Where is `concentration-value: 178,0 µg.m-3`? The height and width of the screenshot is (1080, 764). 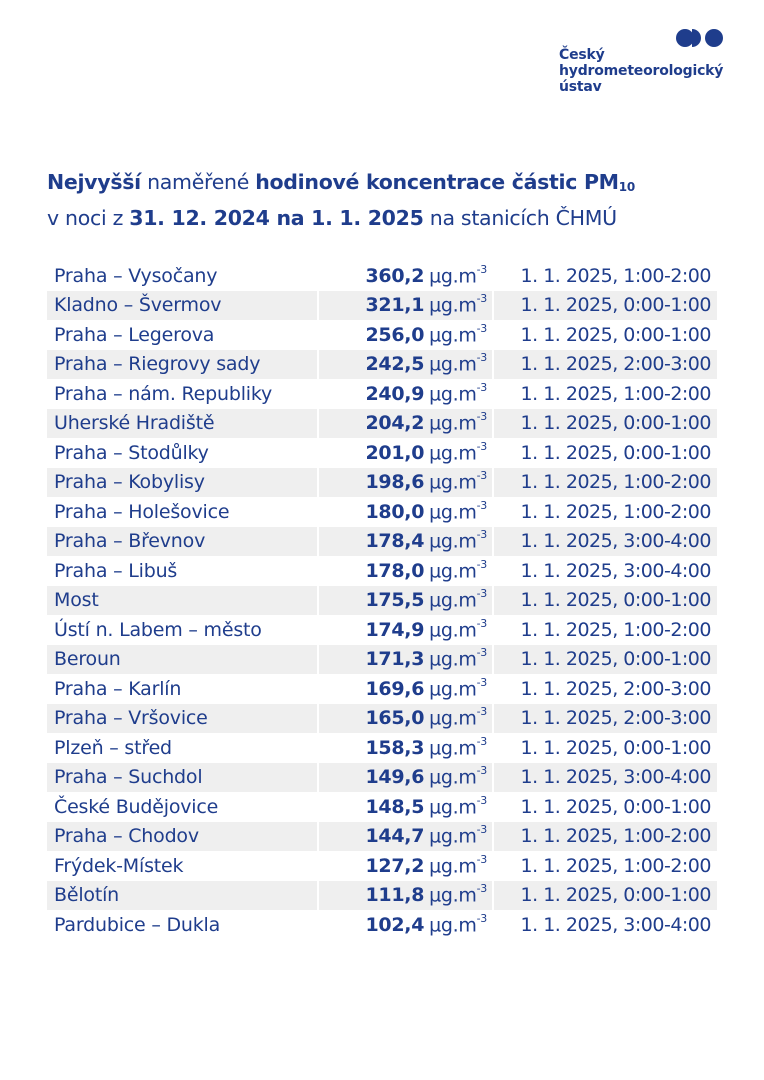 concentration-value: 178,0 µg.m-3 is located at coordinates (405, 571).